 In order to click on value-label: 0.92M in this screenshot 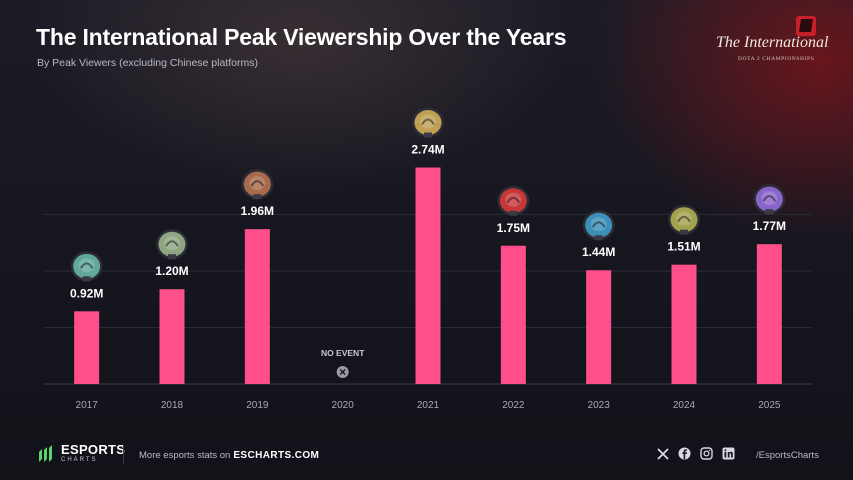, I will do `click(86, 293)`.